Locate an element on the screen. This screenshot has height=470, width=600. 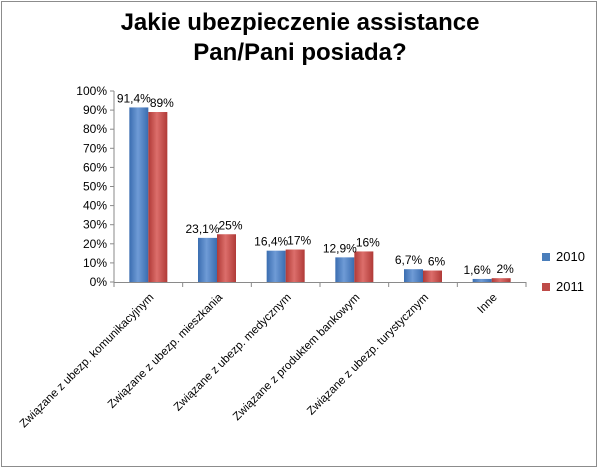
data-label-2010-5: 6,7% is located at coordinates (409, 260).